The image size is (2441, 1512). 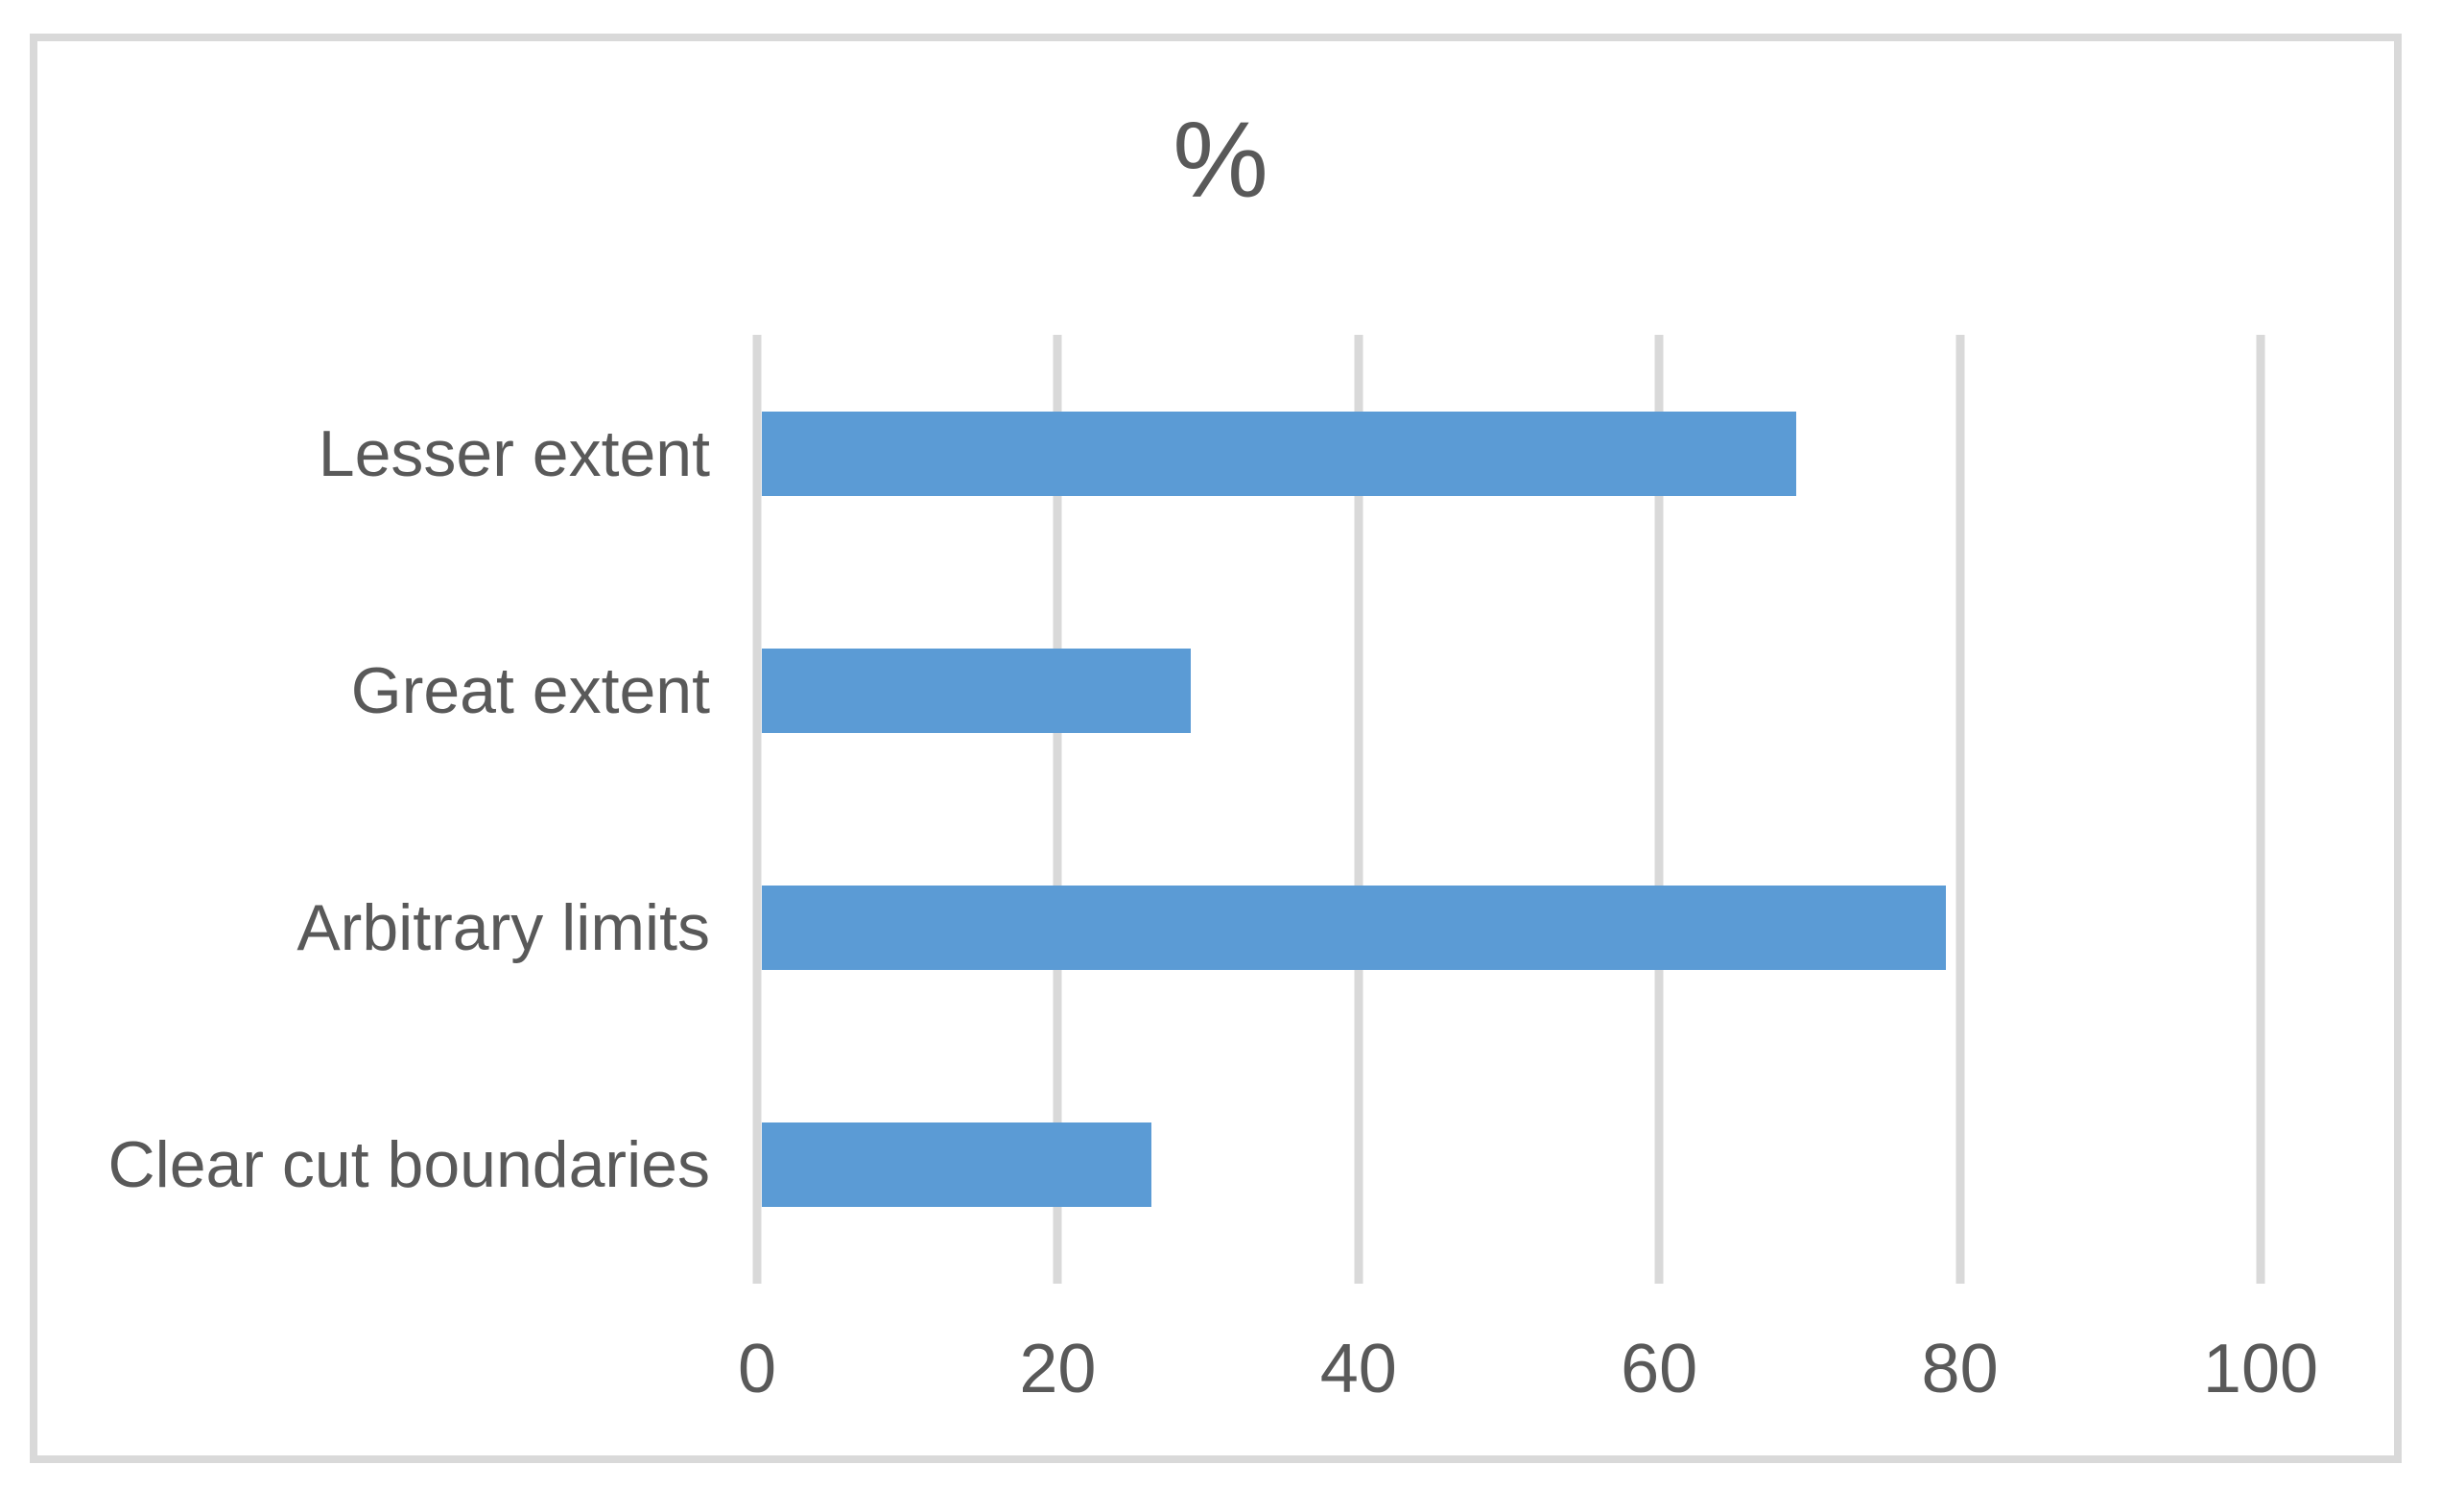 What do you see at coordinates (530, 690) in the screenshot?
I see `category-label: Great extent` at bounding box center [530, 690].